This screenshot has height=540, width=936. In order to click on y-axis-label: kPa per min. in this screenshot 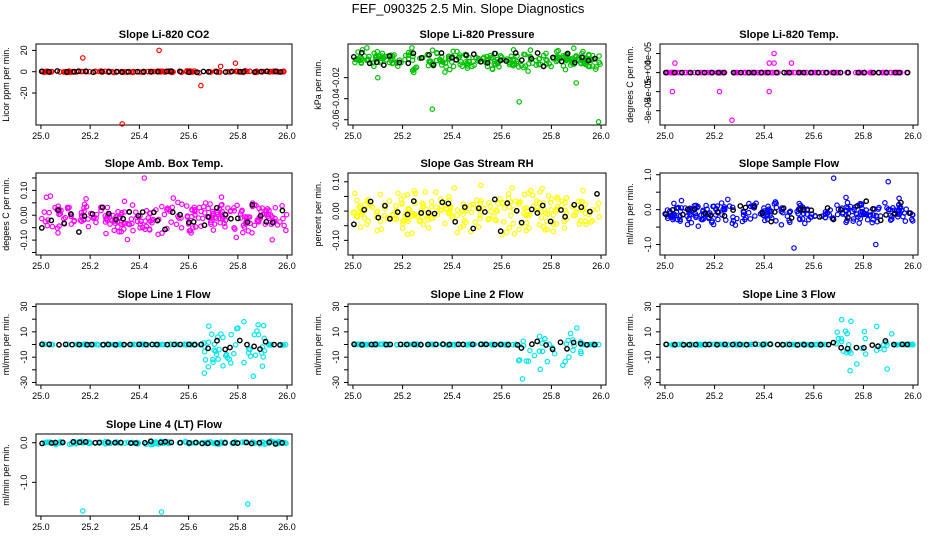, I will do `click(318, 84)`.